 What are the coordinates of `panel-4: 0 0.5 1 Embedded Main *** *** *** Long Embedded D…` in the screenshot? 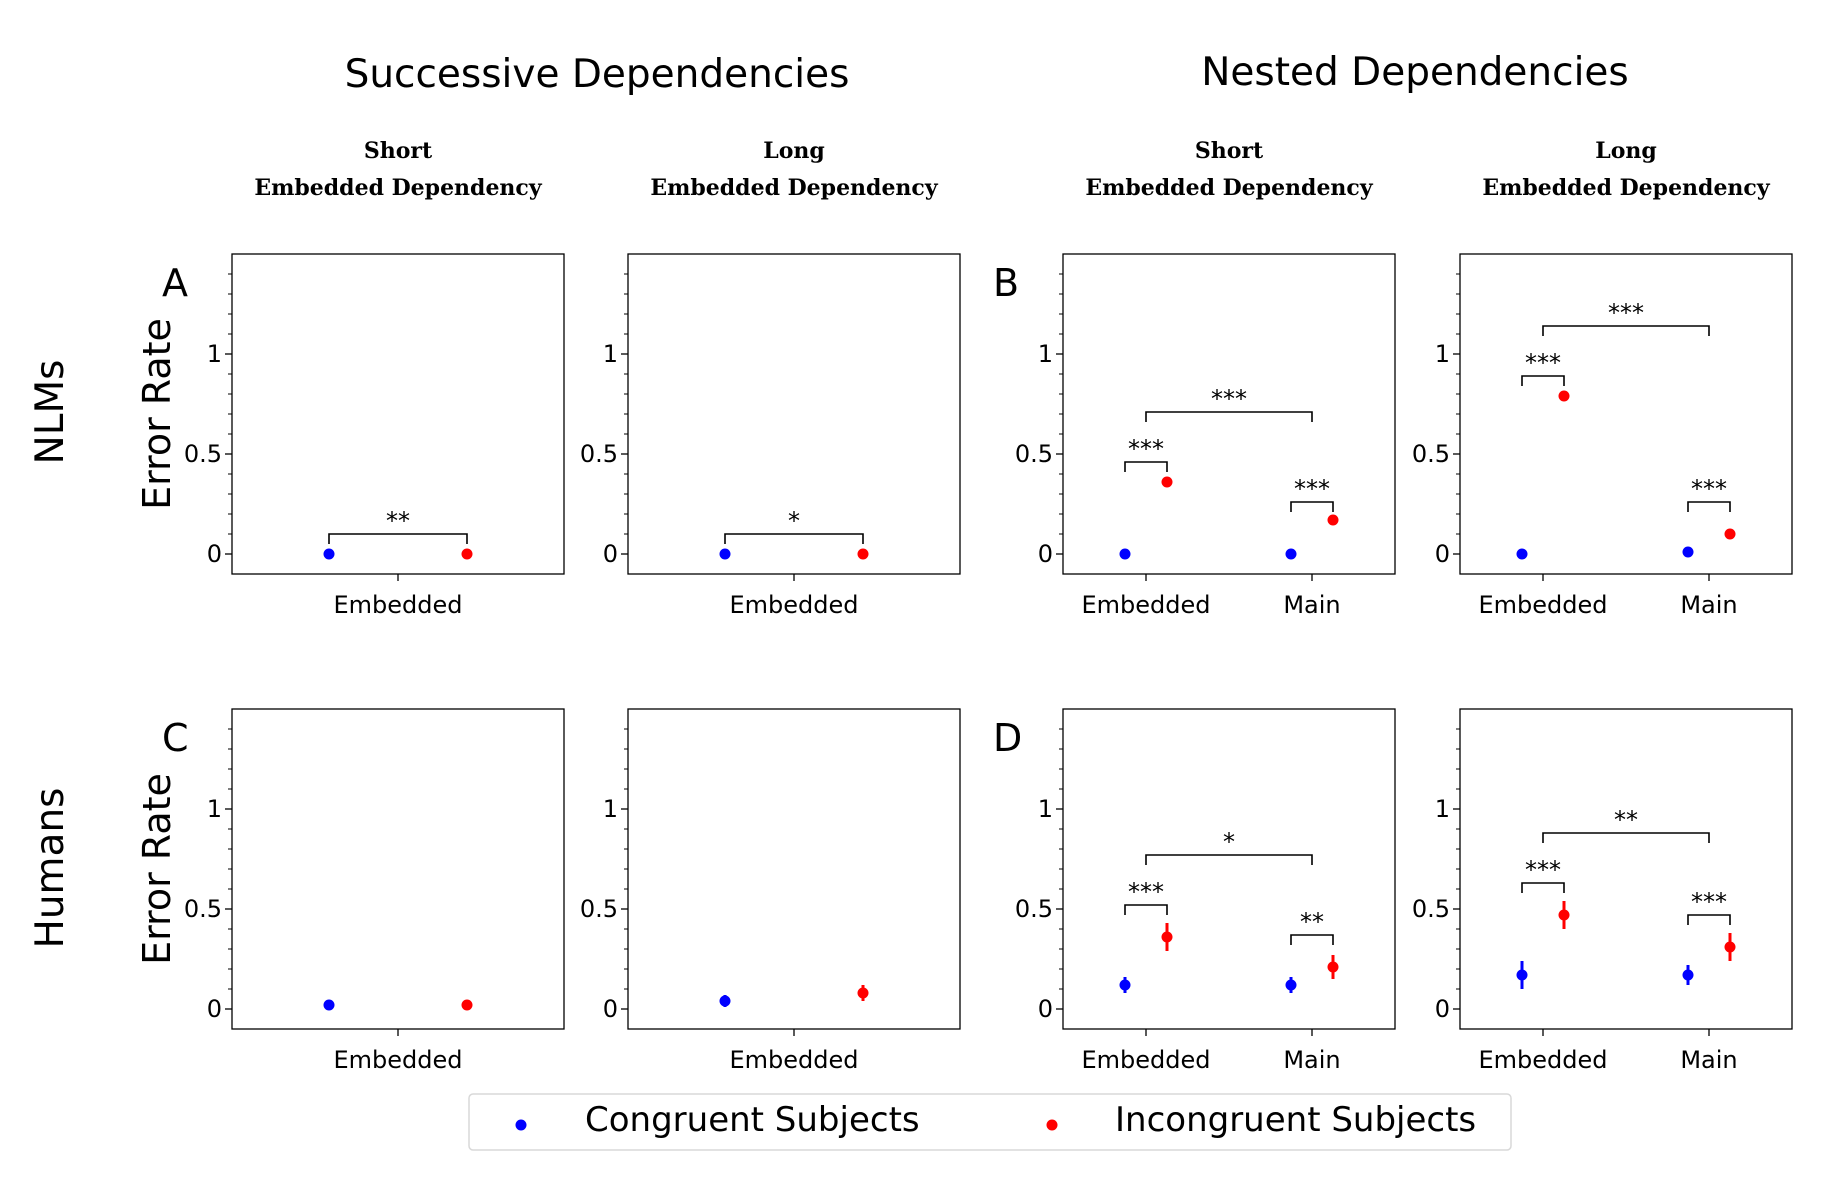 It's located at (1602, 378).